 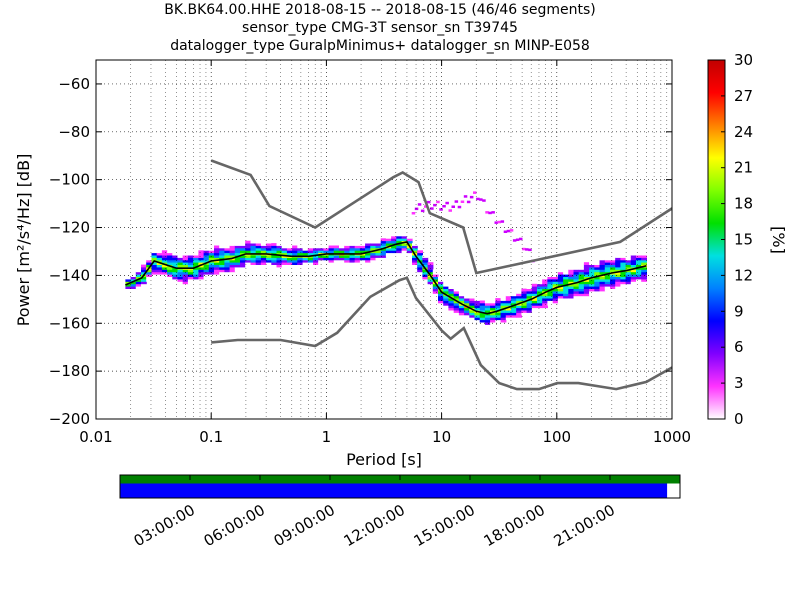 I want to click on noise-model-high-line, so click(x=441, y=217).